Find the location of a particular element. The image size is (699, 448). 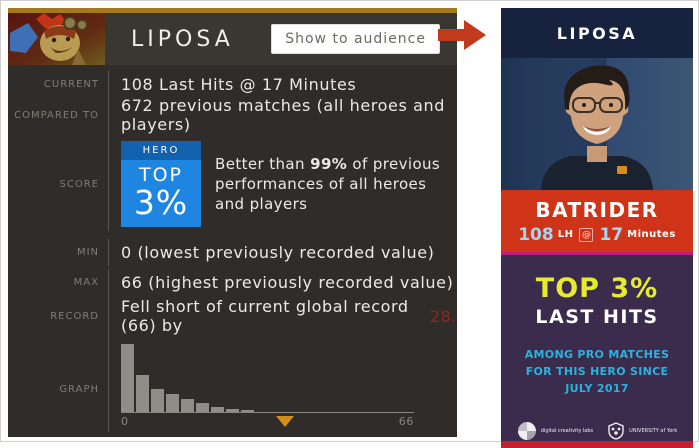

histogram-bars is located at coordinates (267, 377).